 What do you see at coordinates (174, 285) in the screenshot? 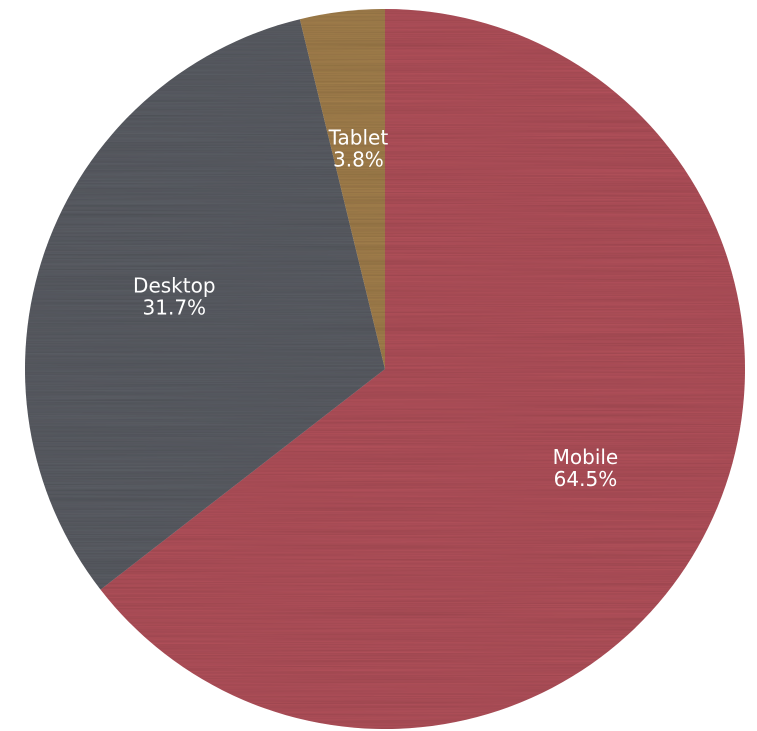
I see `slice-category-label: Desktop` at bounding box center [174, 285].